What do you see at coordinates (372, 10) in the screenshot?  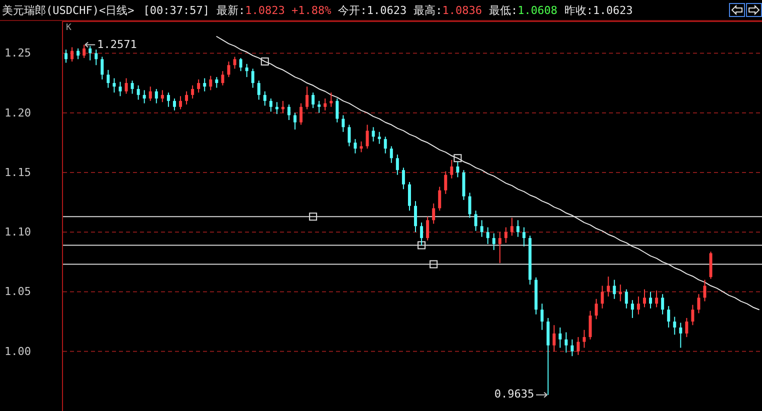 I see `text: 今开:1.0623` at bounding box center [372, 10].